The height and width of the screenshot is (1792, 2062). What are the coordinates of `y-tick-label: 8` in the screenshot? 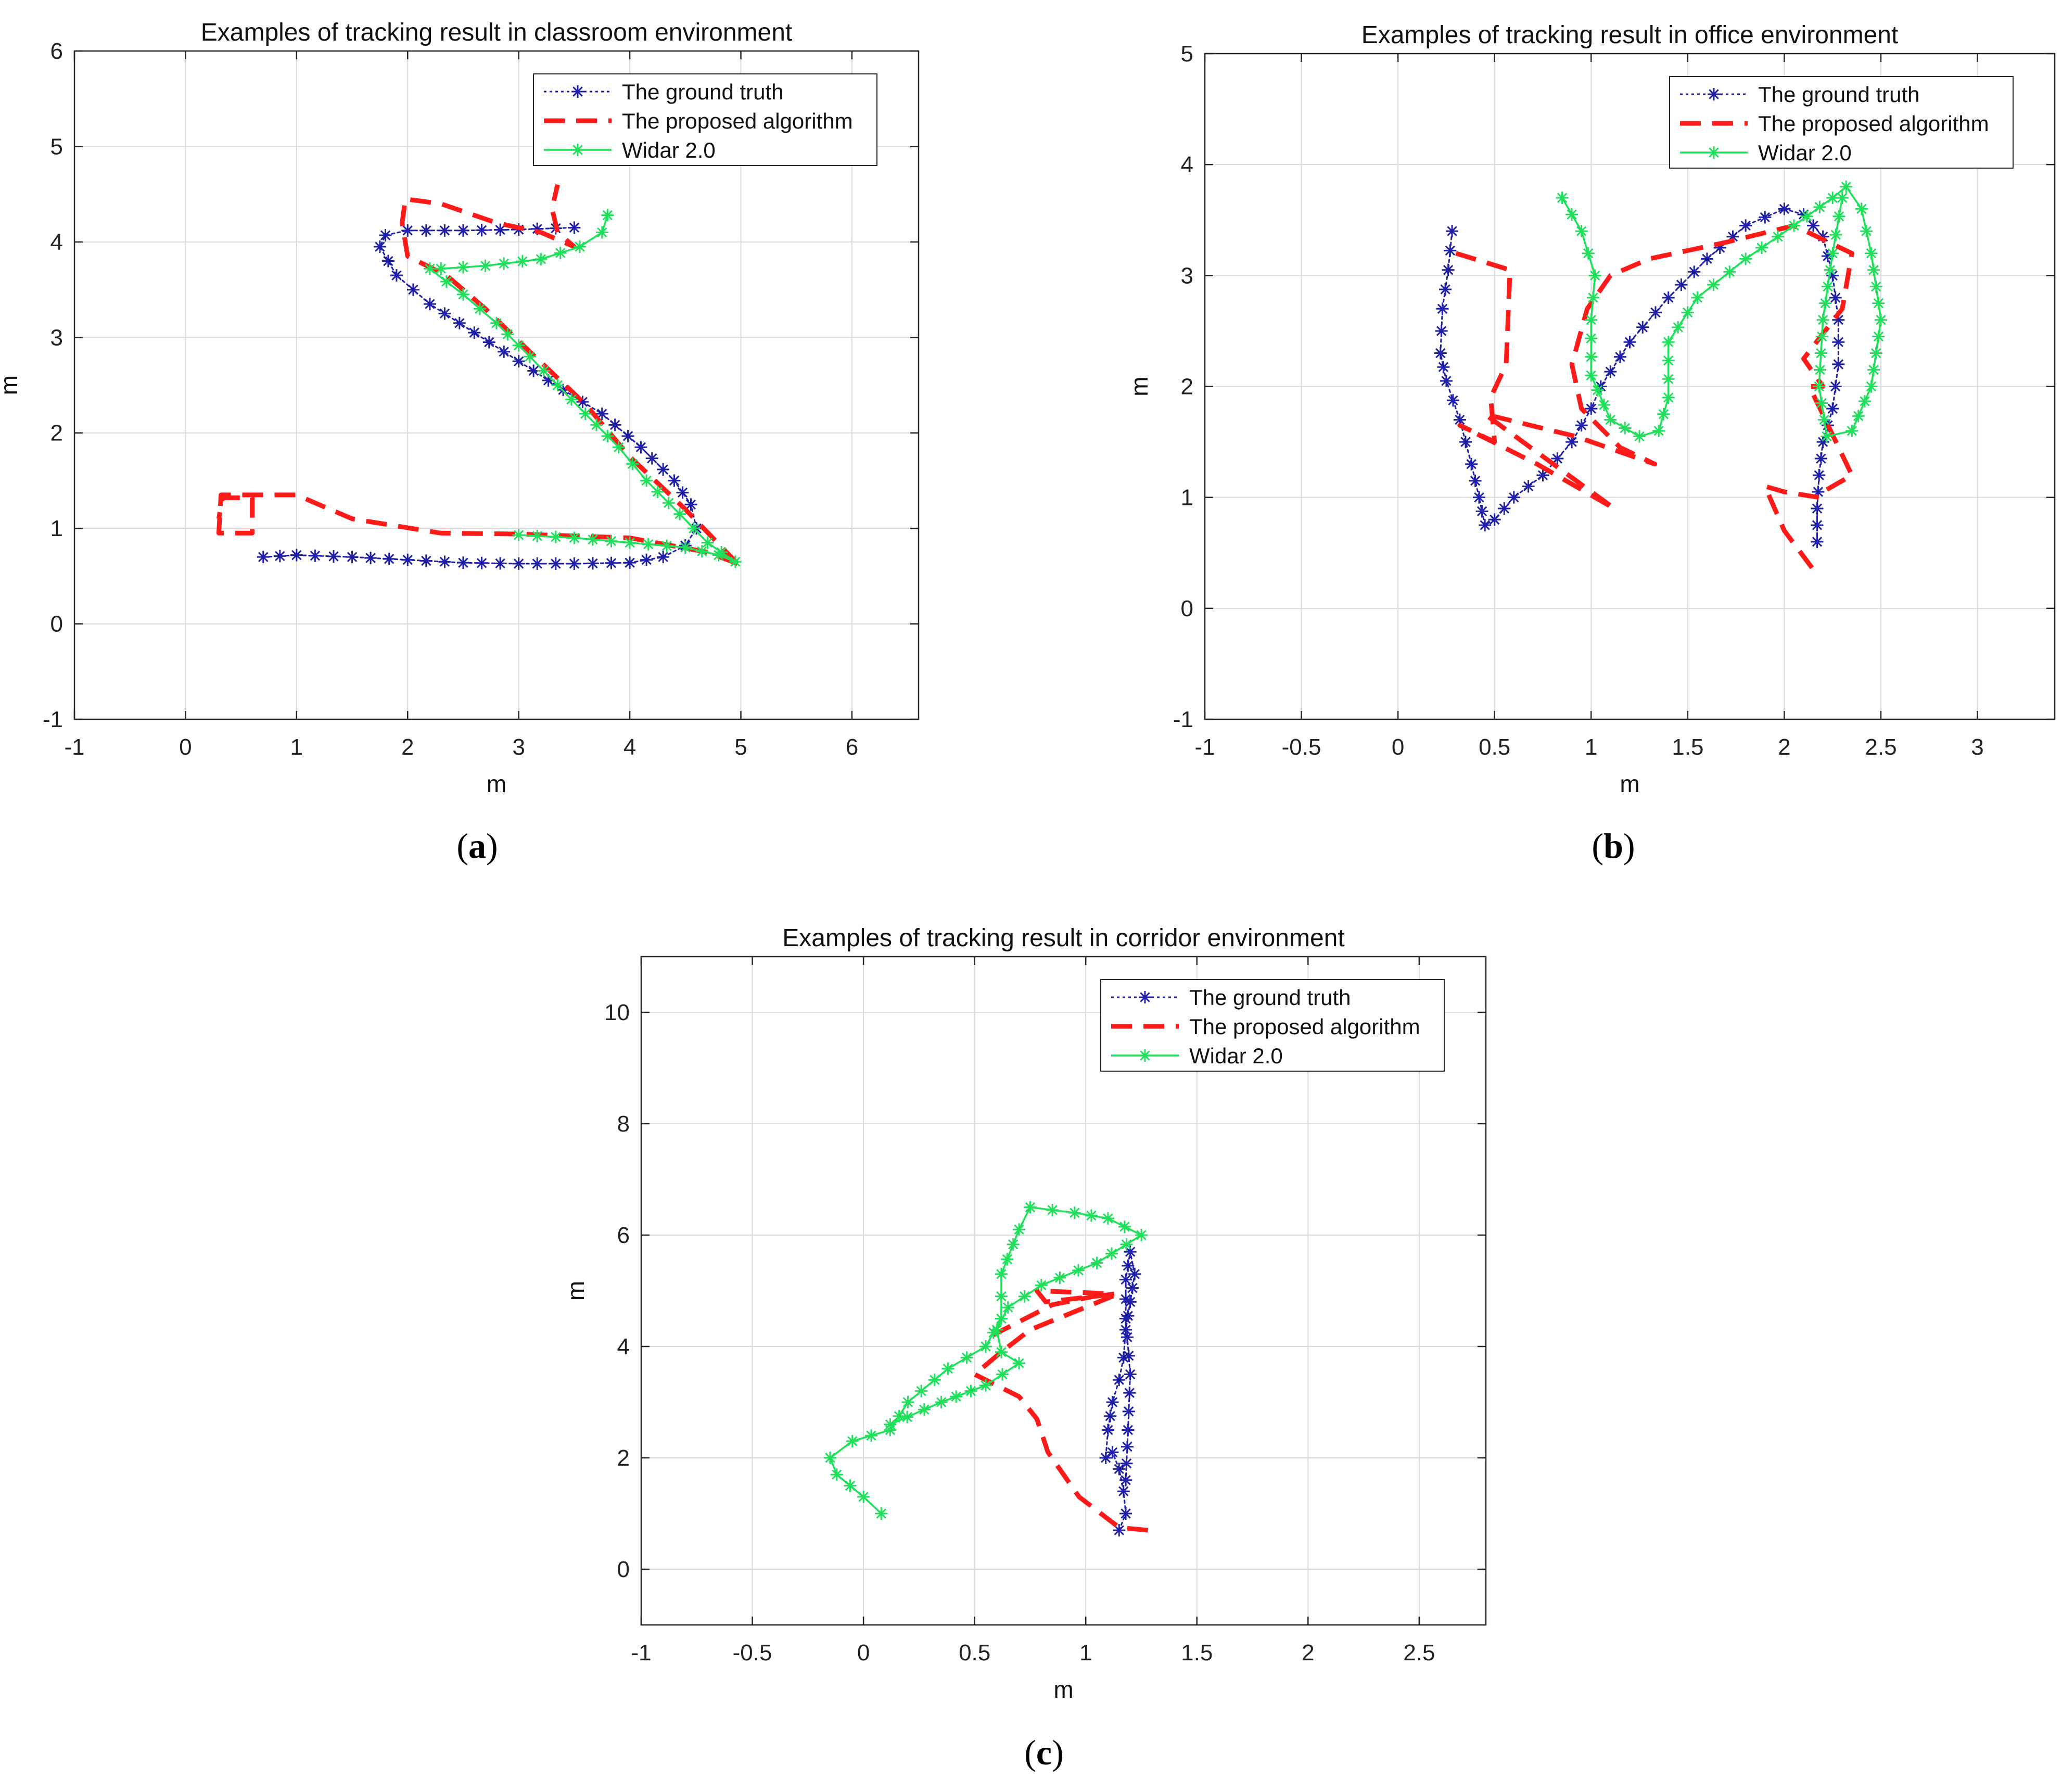 It's located at (624, 1124).